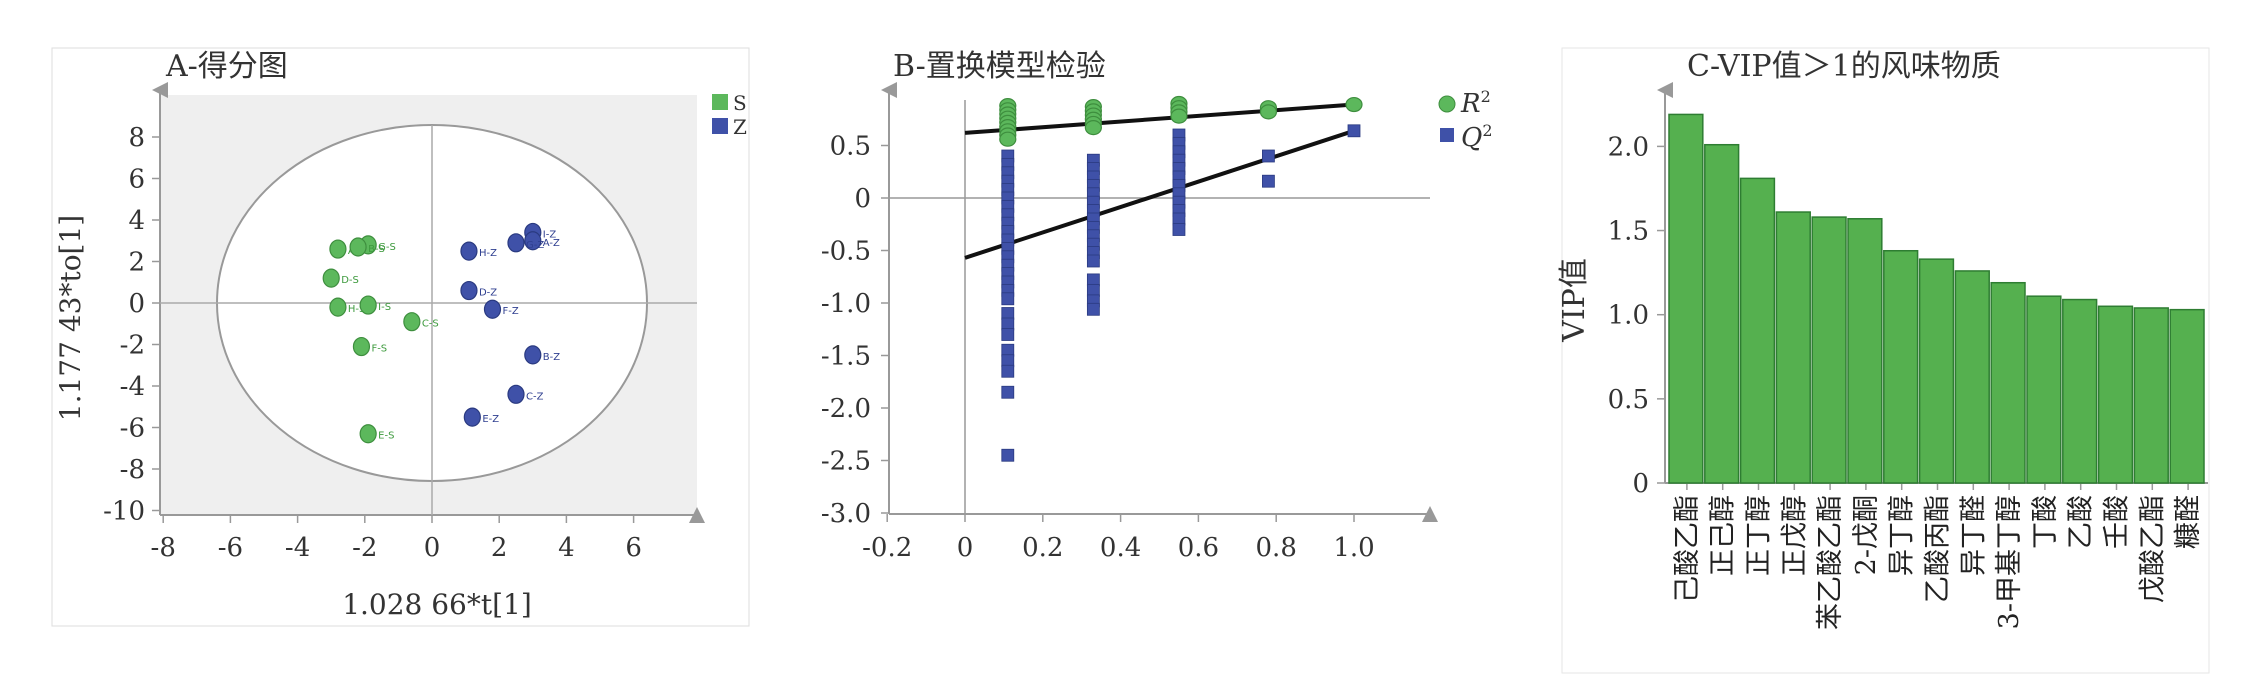 Image resolution: width=2251 pixels, height=678 pixels. What do you see at coordinates (887, 548) in the screenshot?
I see `panel-b-x-tick-label: -0.2` at bounding box center [887, 548].